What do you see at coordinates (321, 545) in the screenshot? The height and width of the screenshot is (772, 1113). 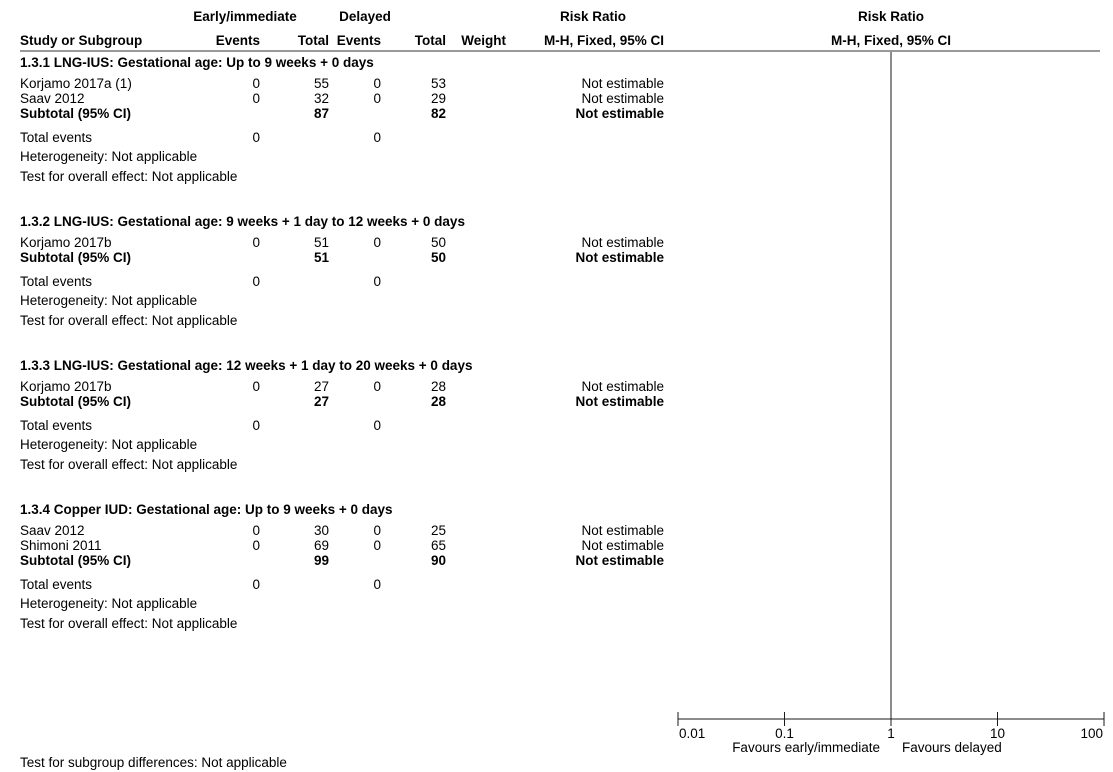 I see `study-total1: 69` at bounding box center [321, 545].